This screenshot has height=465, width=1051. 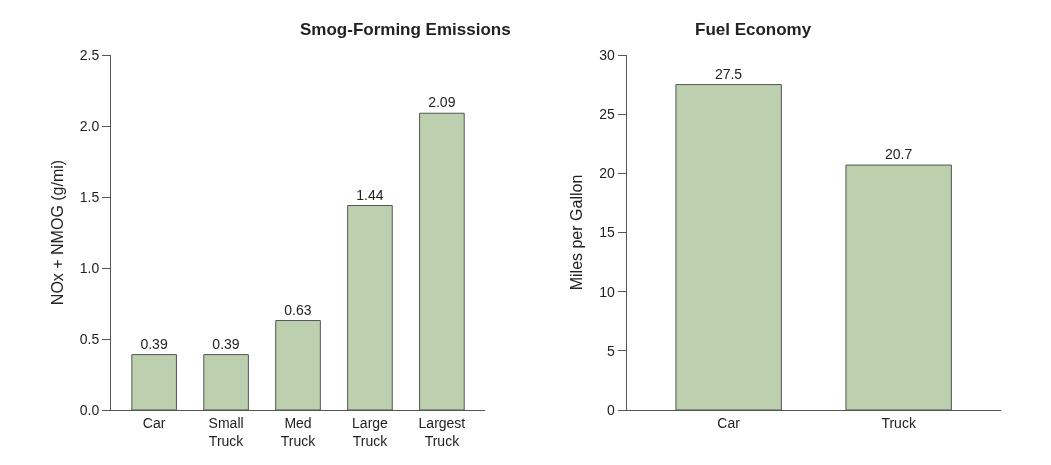 I want to click on y-tick-label: 1.0, so click(x=89, y=267).